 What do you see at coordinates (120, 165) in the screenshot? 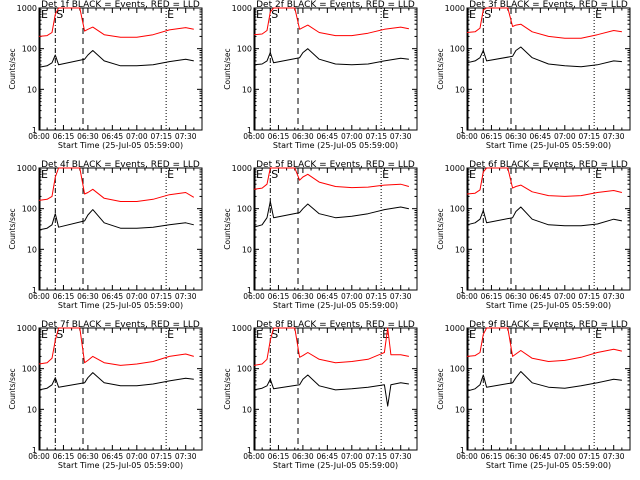
I see `chart-title: Det 4f BLACK = Events, RED = LLD` at bounding box center [120, 165].